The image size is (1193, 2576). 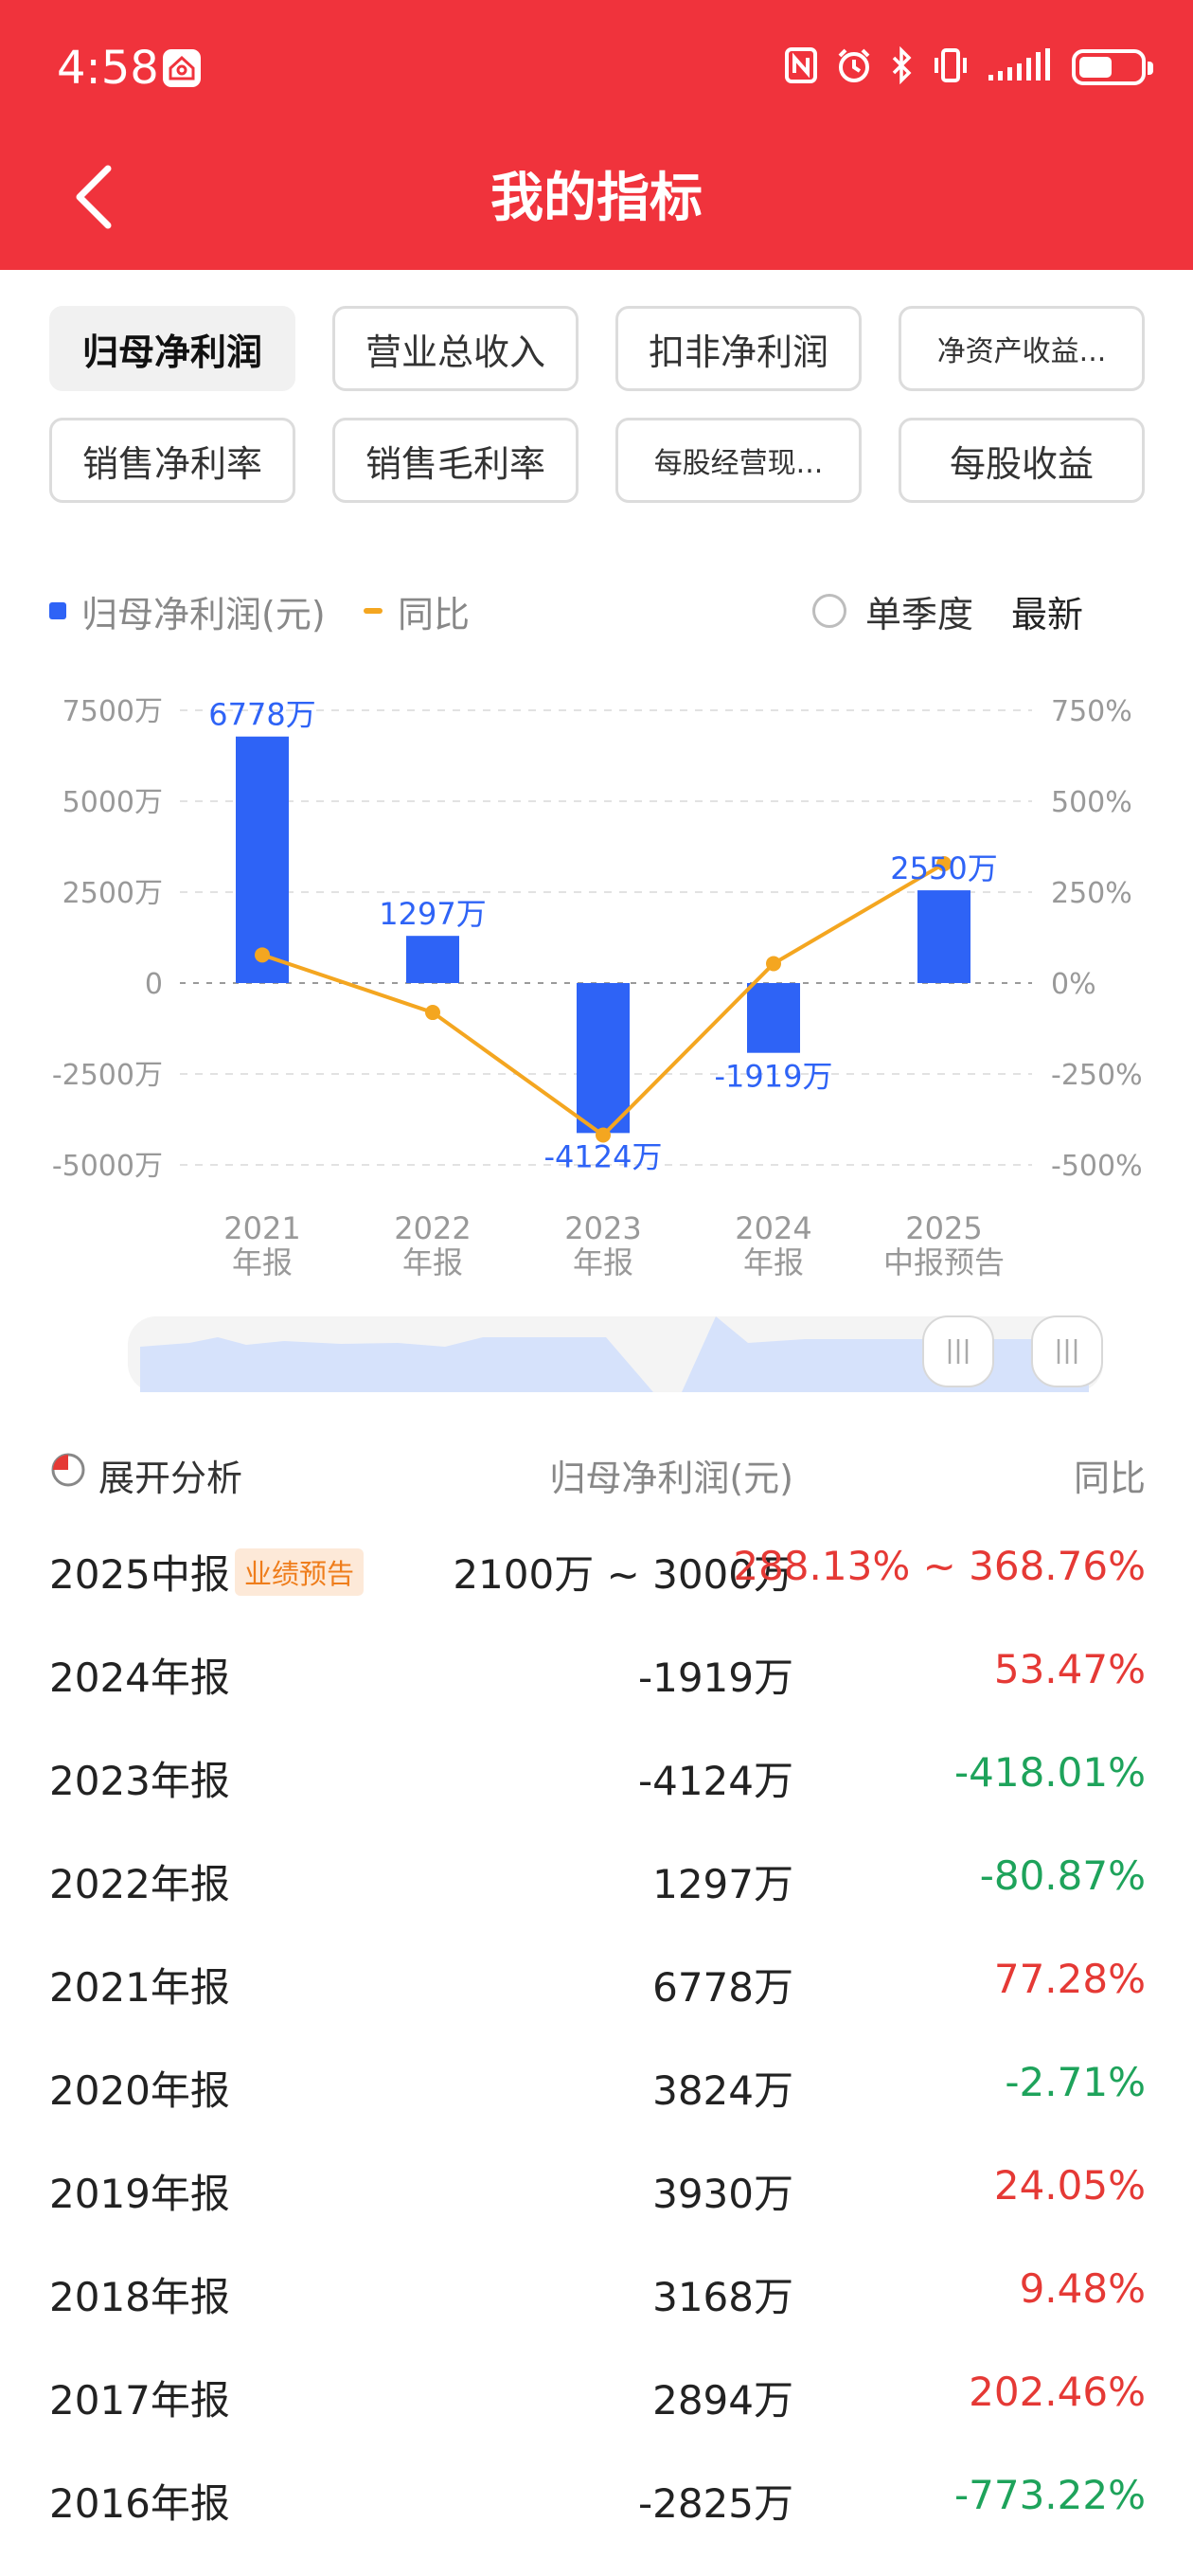 What do you see at coordinates (597, 610) in the screenshot?
I see `chart-legend: 归母净利润(元) 同比 单季度 最新` at bounding box center [597, 610].